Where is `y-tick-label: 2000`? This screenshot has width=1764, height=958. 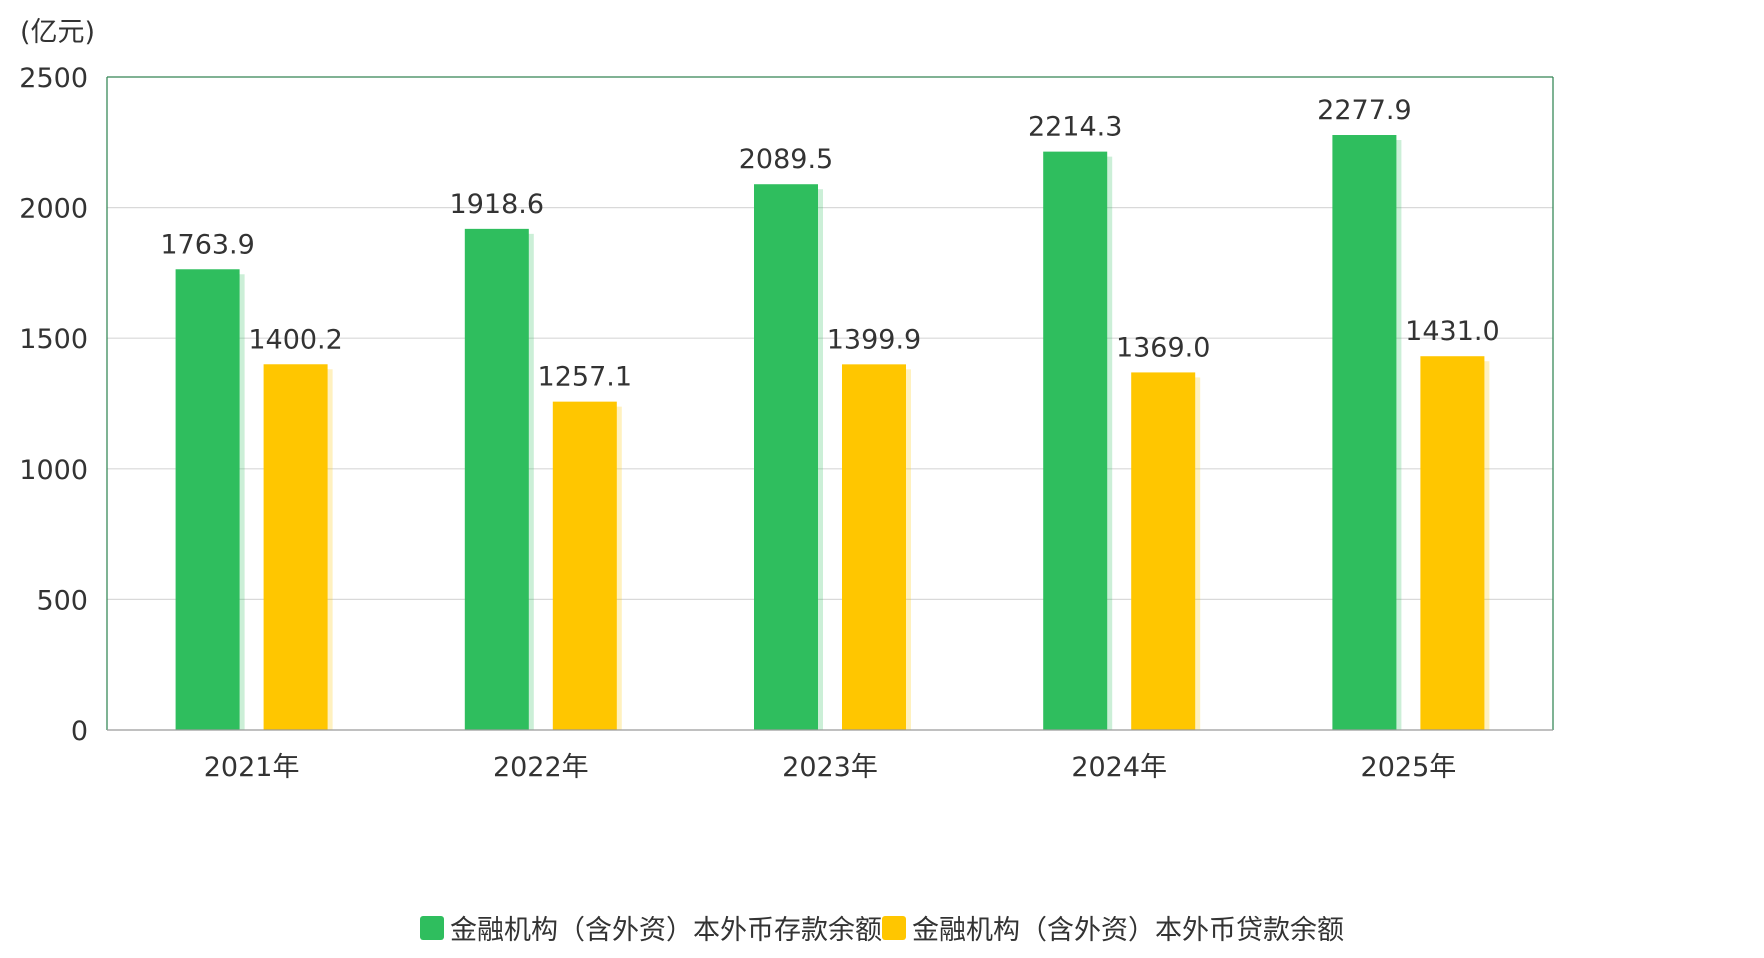
y-tick-label: 2000 is located at coordinates (53, 209).